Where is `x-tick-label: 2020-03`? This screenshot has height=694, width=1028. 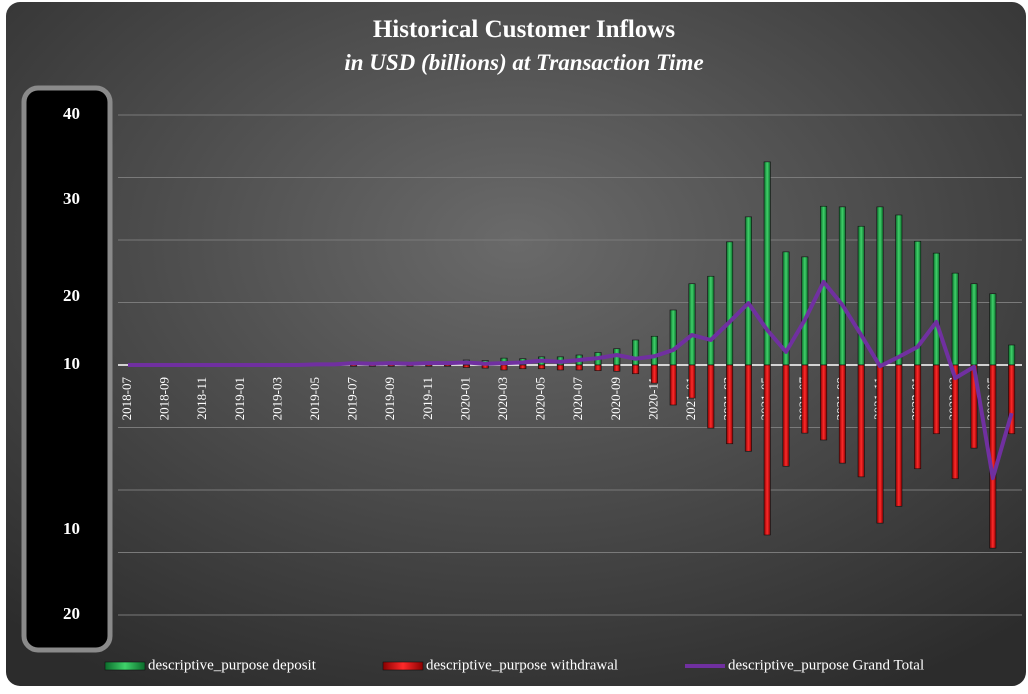 x-tick-label: 2020-03 is located at coordinates (502, 398).